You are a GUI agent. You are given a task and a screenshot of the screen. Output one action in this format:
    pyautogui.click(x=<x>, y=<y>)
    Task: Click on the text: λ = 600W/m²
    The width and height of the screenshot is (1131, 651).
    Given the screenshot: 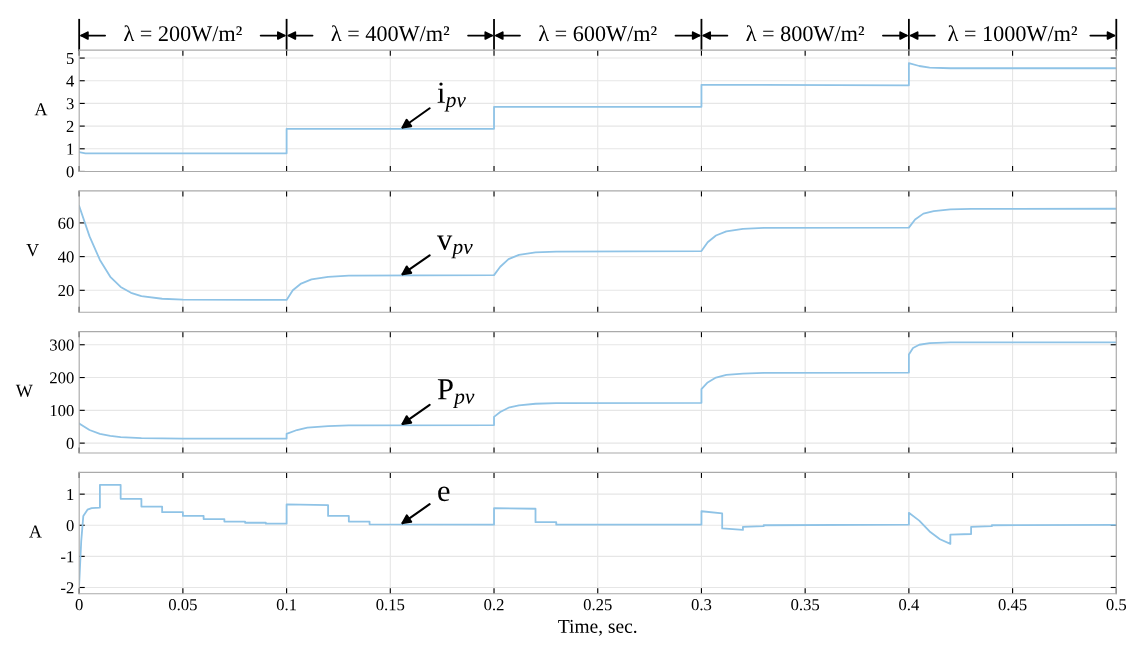 What is the action you would take?
    pyautogui.click(x=597, y=33)
    